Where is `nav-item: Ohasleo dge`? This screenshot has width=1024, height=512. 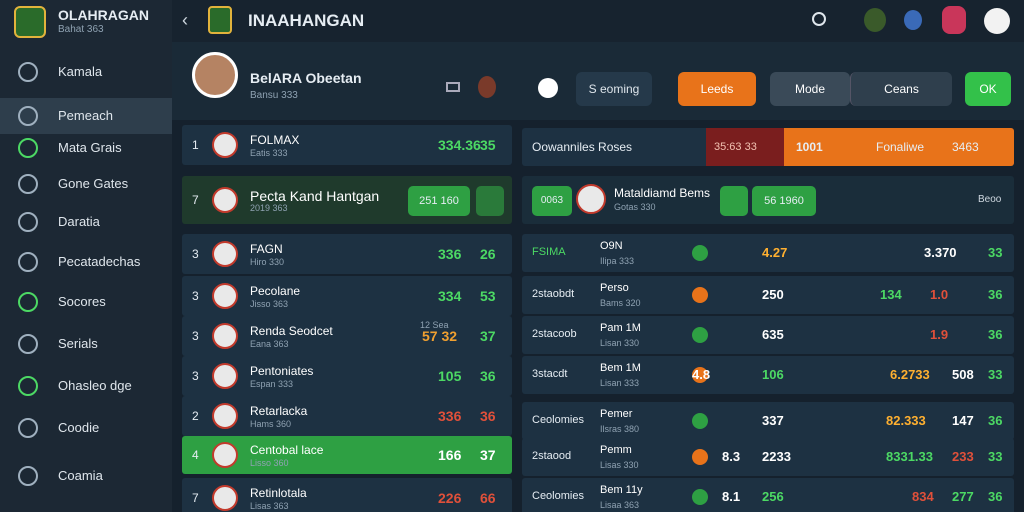
nav-item: Ohasleo dge is located at coordinates (86, 386).